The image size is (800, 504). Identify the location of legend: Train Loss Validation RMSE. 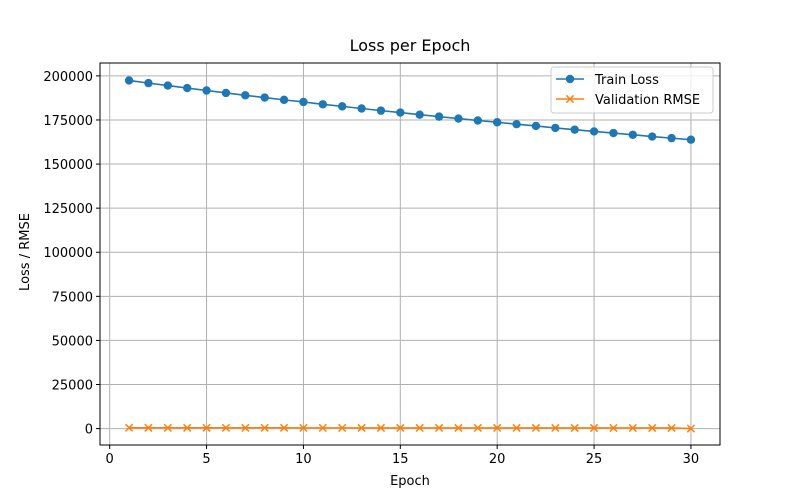
(632, 90).